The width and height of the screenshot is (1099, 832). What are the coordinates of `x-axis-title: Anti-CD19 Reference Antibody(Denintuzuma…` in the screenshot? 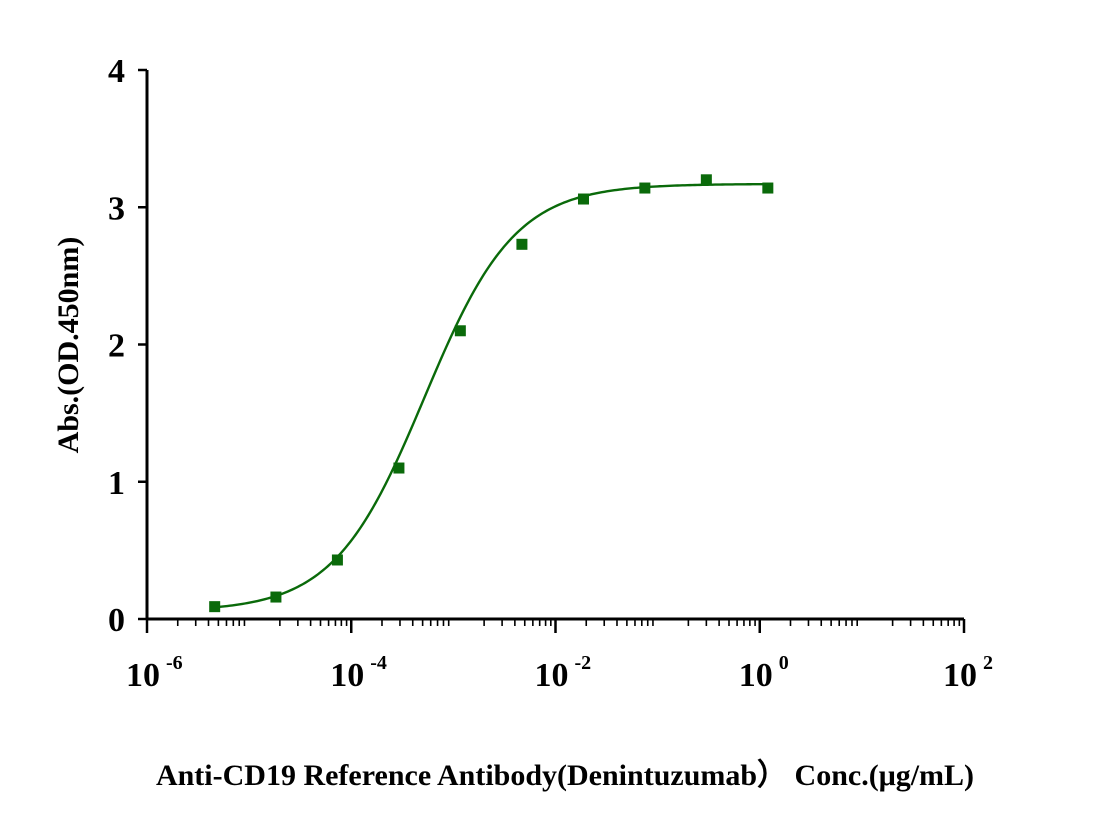 It's located at (565, 775).